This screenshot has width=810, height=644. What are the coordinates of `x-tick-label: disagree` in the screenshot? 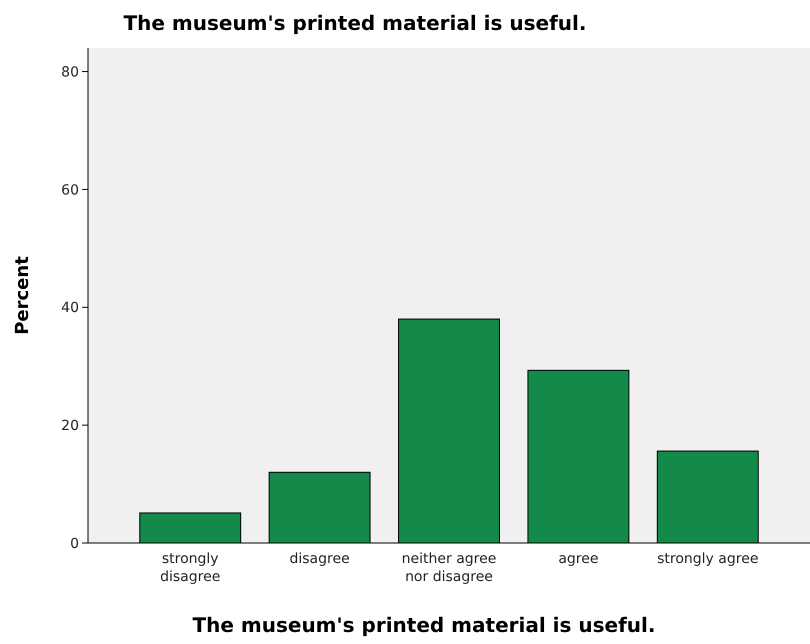 It's located at (320, 559).